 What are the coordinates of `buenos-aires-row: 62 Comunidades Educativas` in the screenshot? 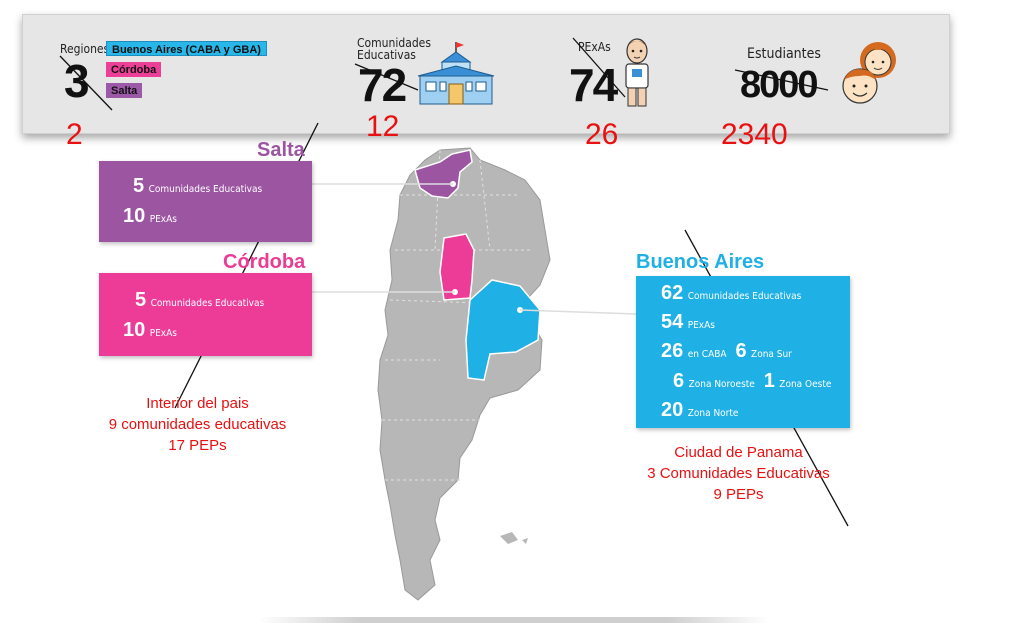 It's located at (731, 293).